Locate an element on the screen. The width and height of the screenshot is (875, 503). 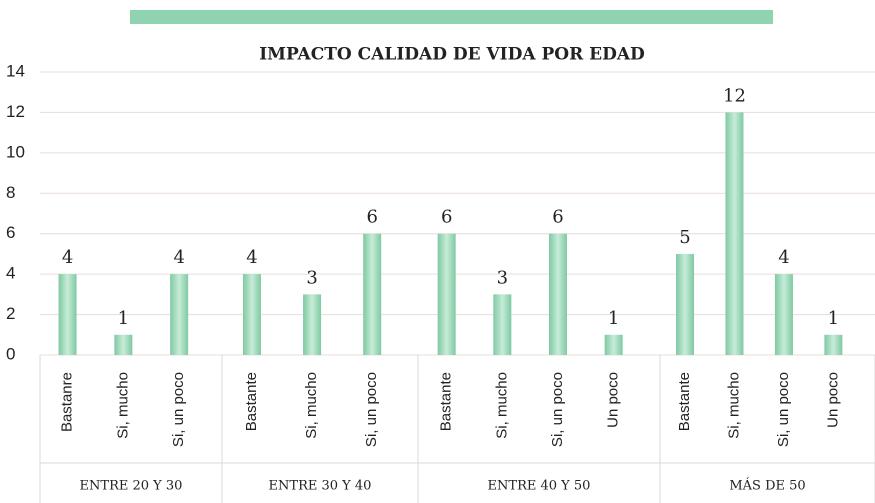
y-tick-label: 12 is located at coordinates (15, 111).